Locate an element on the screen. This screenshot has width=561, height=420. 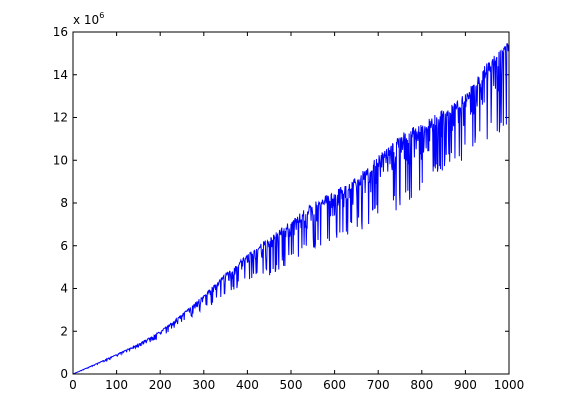
x-tick-label: 400 is located at coordinates (247, 385).